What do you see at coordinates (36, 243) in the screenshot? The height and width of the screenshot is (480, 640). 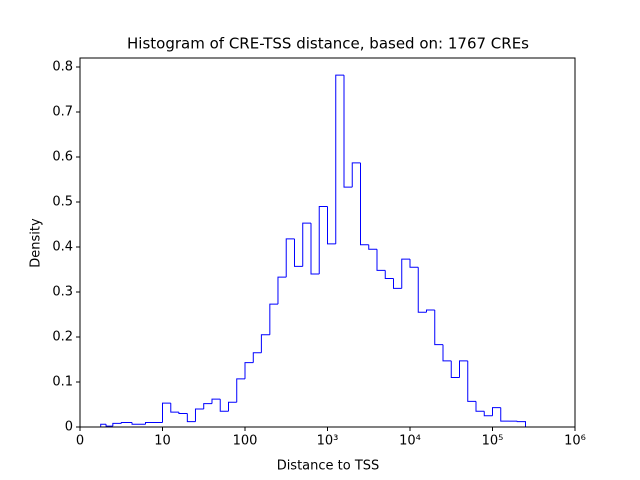 I see `y-axis-label: Density` at bounding box center [36, 243].